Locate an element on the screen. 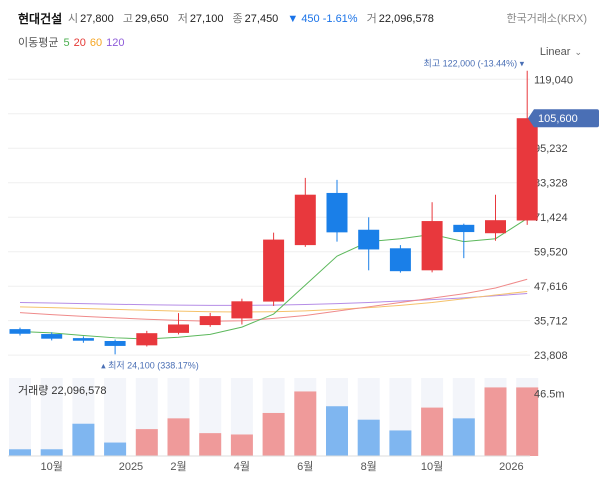  current-price-tag is located at coordinates (563, 118).